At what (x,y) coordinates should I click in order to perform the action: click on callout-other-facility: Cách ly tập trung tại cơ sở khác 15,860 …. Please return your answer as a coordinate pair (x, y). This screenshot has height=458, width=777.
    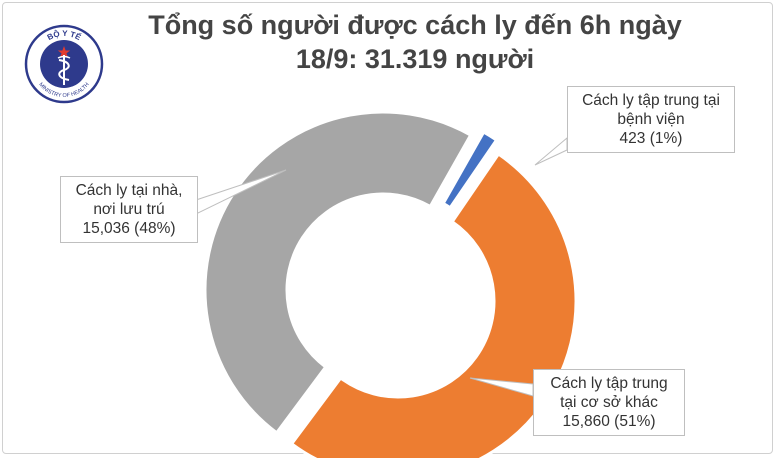
    Looking at the image, I should click on (609, 402).